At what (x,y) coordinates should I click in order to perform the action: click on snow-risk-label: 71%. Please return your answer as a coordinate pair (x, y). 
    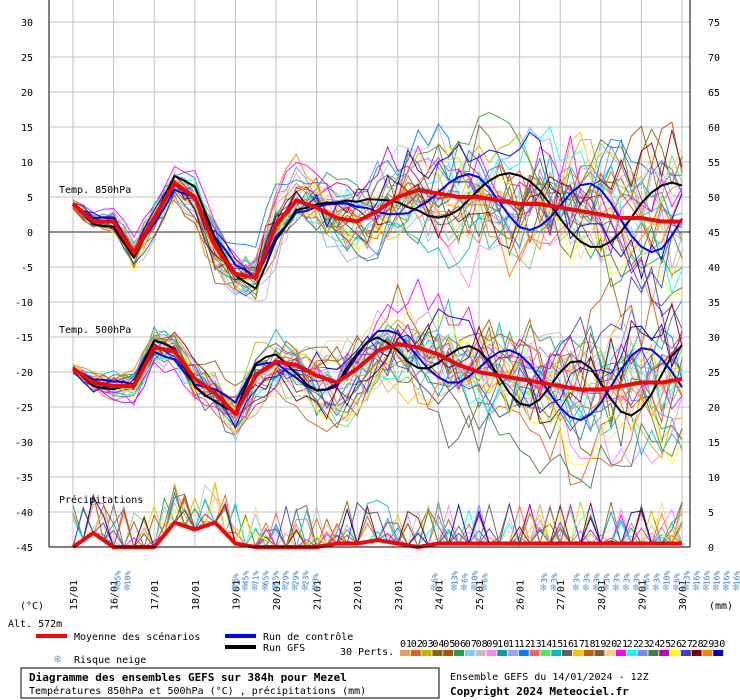
    Looking at the image, I should click on (255, 578).